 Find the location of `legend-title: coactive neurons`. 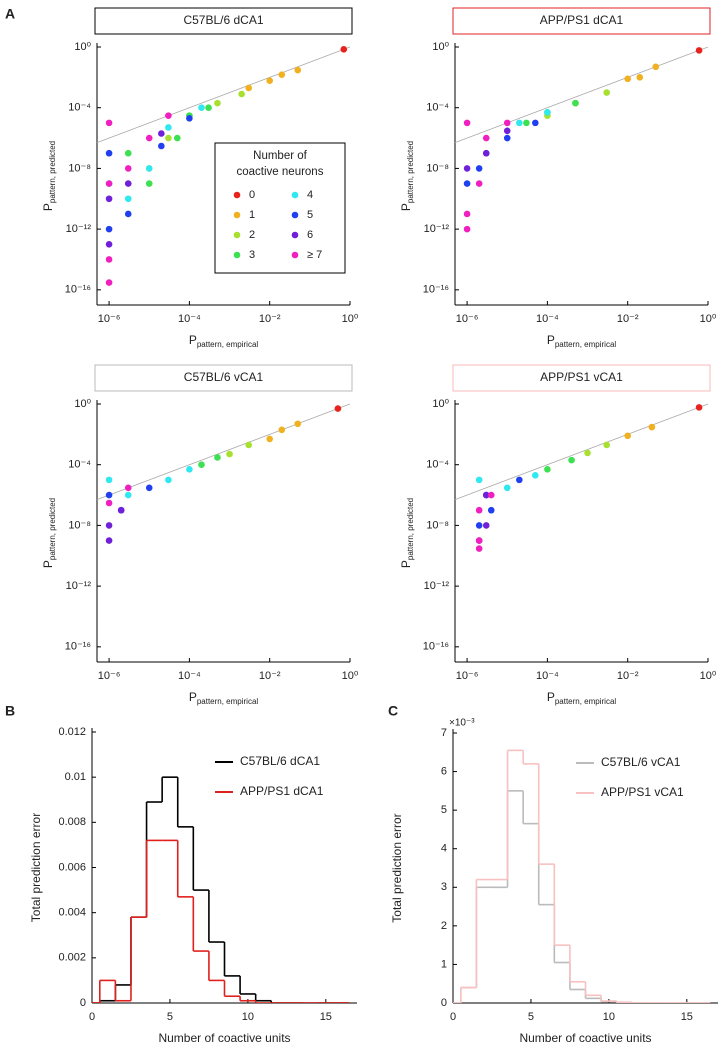

legend-title: coactive neurons is located at coordinates (280, 172).